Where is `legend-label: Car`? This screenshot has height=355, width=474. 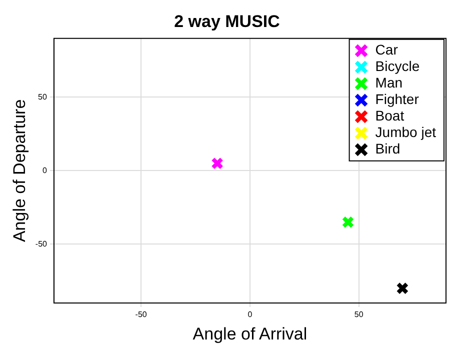 legend-label: Car is located at coordinates (386, 50).